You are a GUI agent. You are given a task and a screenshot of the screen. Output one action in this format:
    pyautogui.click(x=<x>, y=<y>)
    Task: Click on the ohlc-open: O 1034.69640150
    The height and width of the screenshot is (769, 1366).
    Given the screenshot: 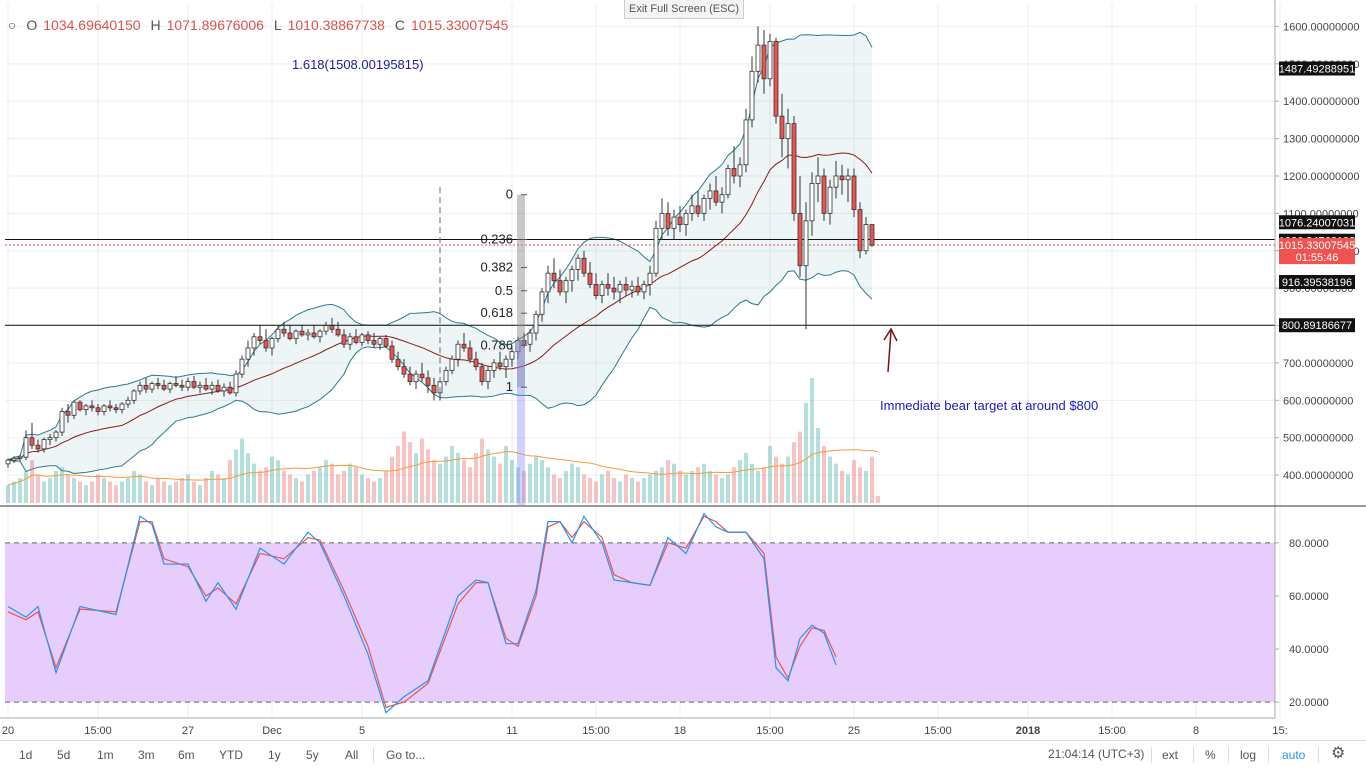 What is the action you would take?
    pyautogui.click(x=83, y=25)
    